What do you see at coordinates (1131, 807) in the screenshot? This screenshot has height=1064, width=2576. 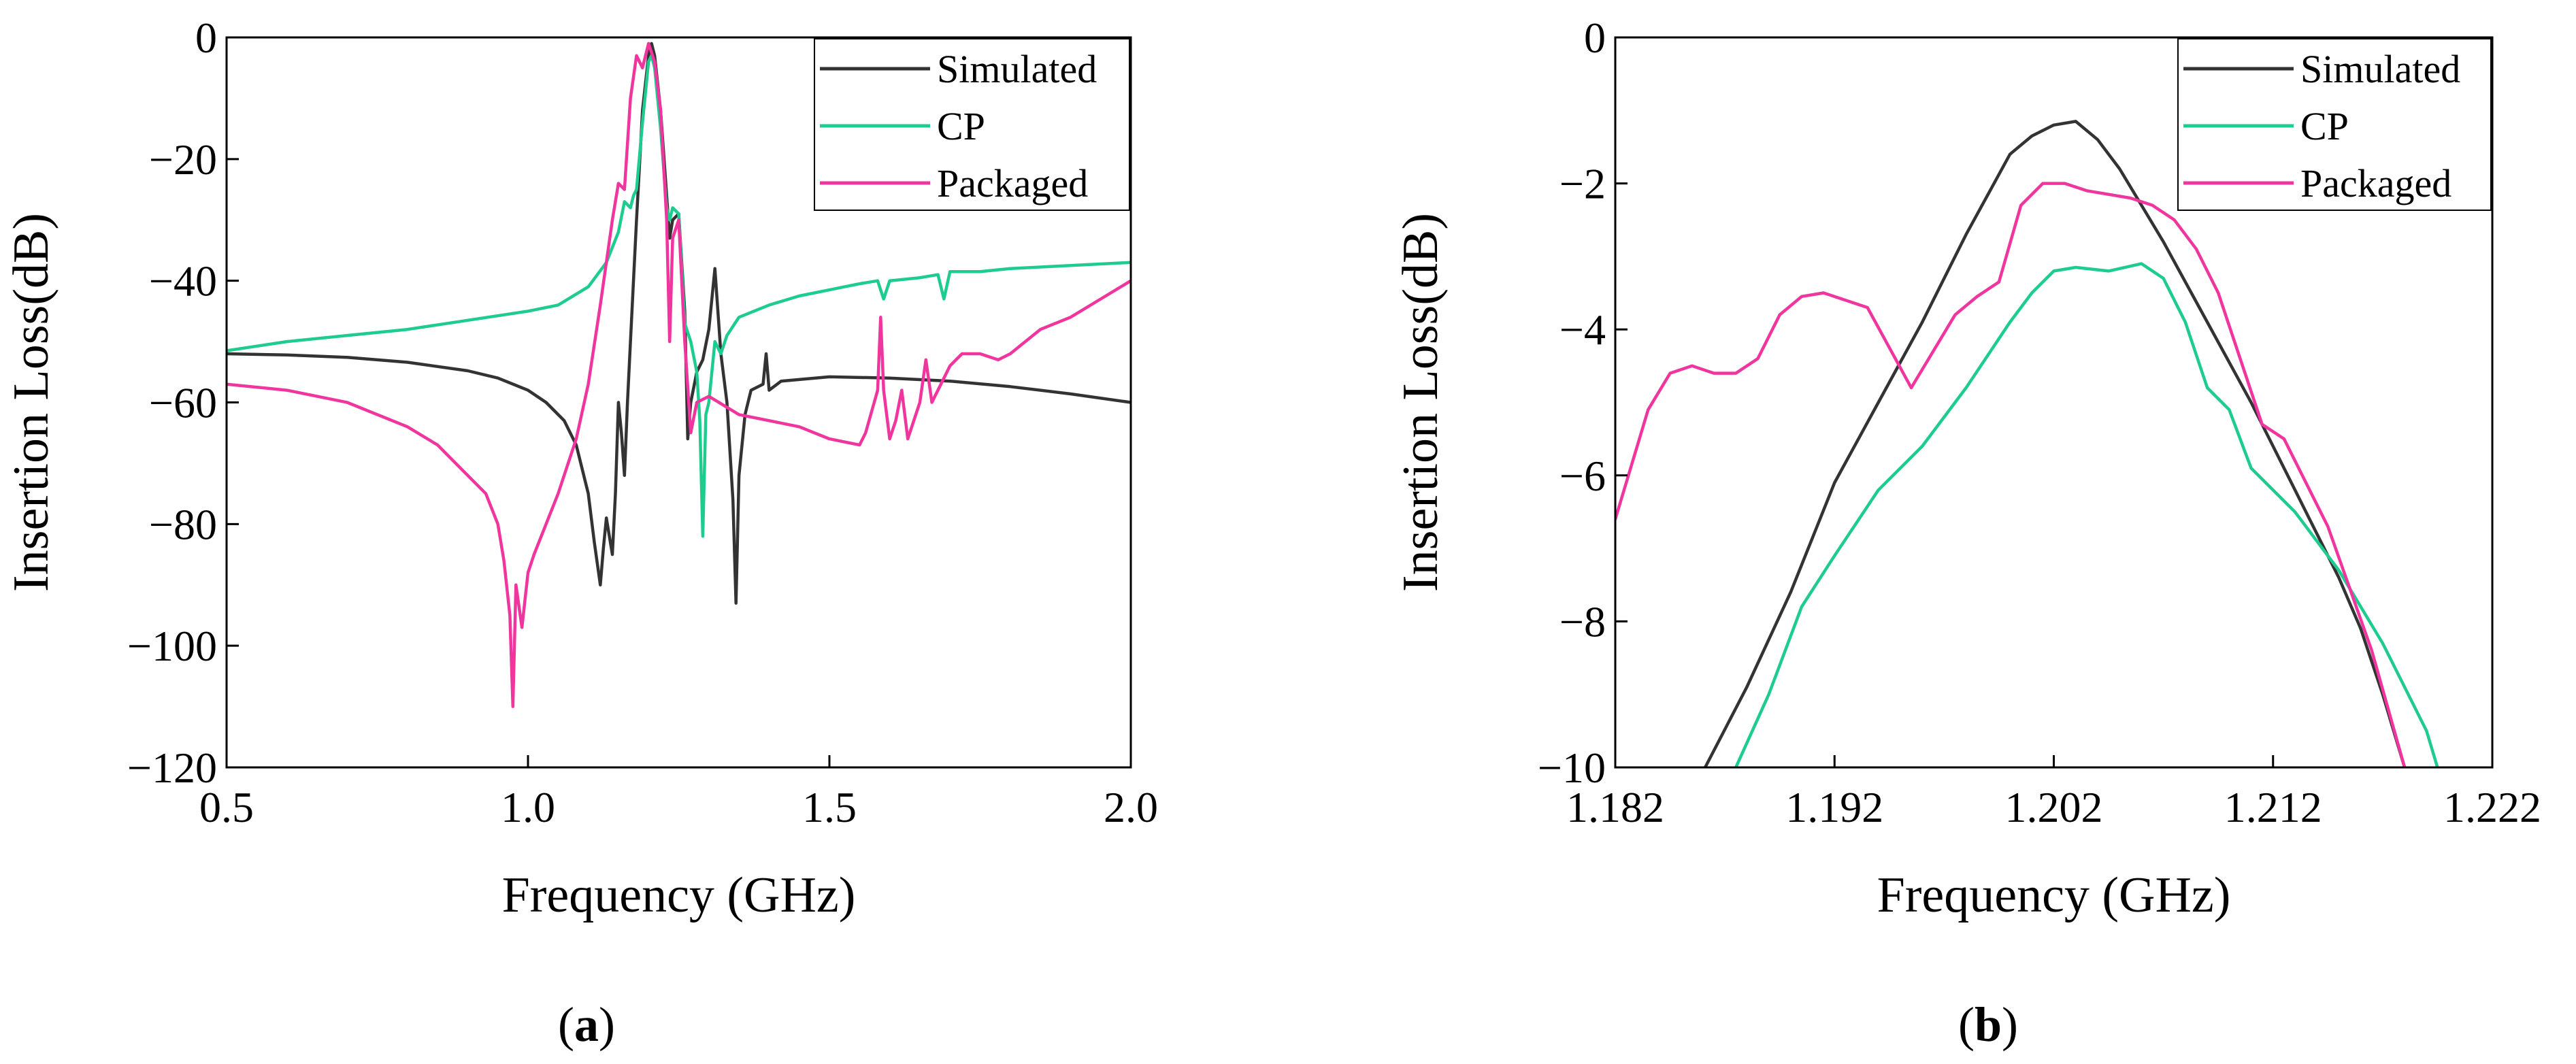 I see `x-tick-label: 2.0` at bounding box center [1131, 807].